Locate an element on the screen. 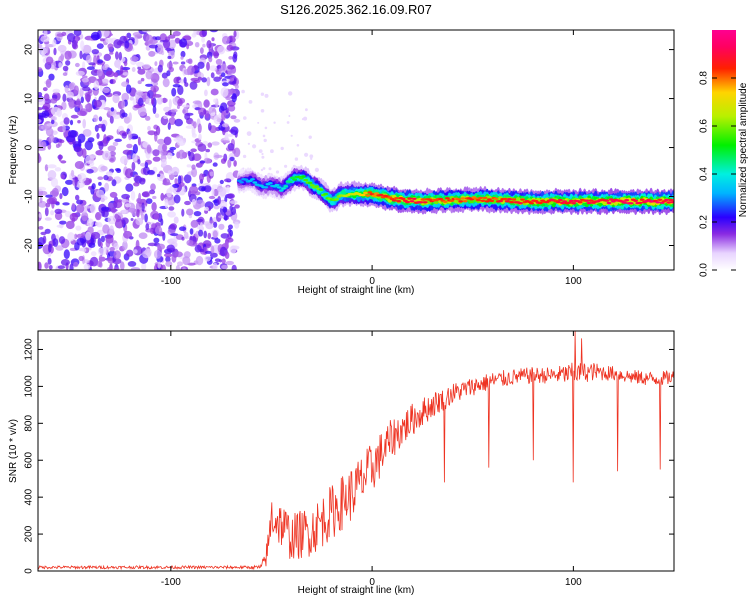 Image resolution: width=750 pixels, height=600 pixels. colorbar-tick-label: 0.8 is located at coordinates (704, 78).